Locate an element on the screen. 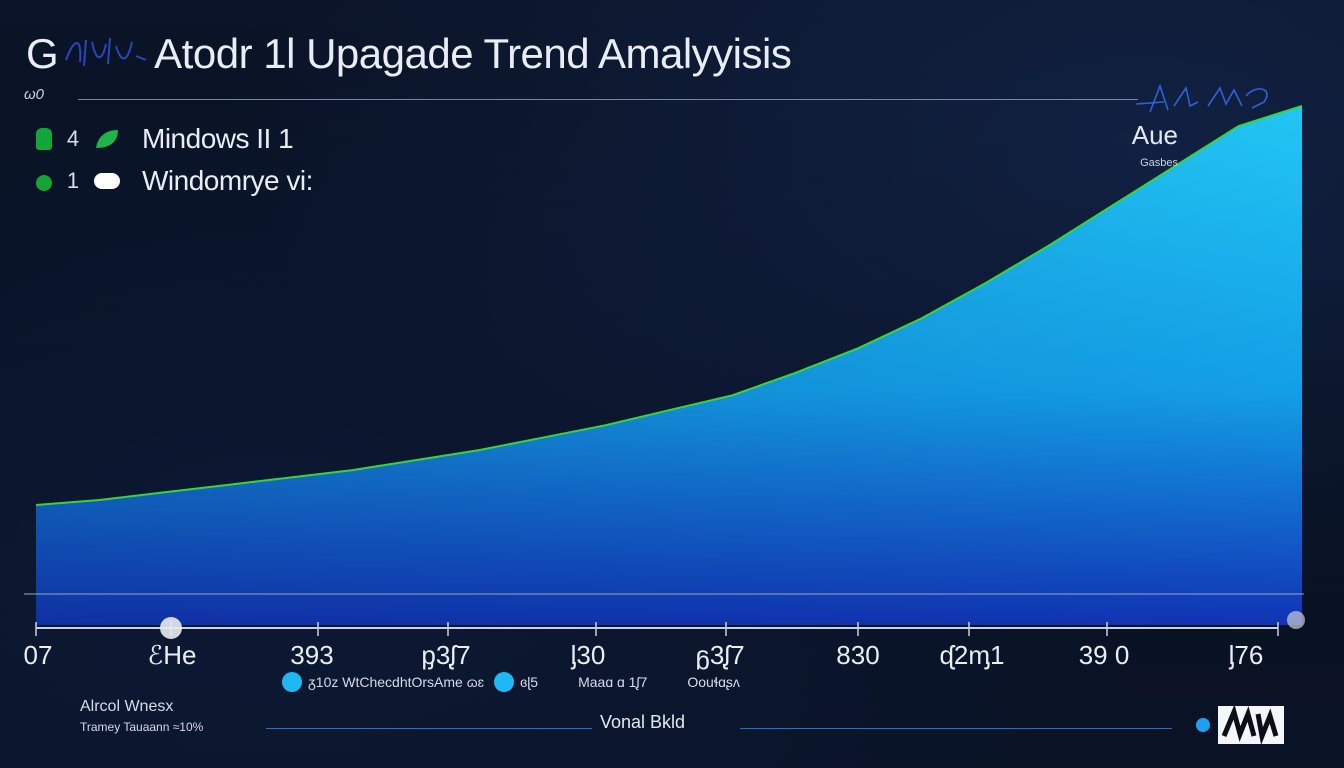  footer-legend-item: Oouɬɑʂʌ is located at coordinates (713, 682).